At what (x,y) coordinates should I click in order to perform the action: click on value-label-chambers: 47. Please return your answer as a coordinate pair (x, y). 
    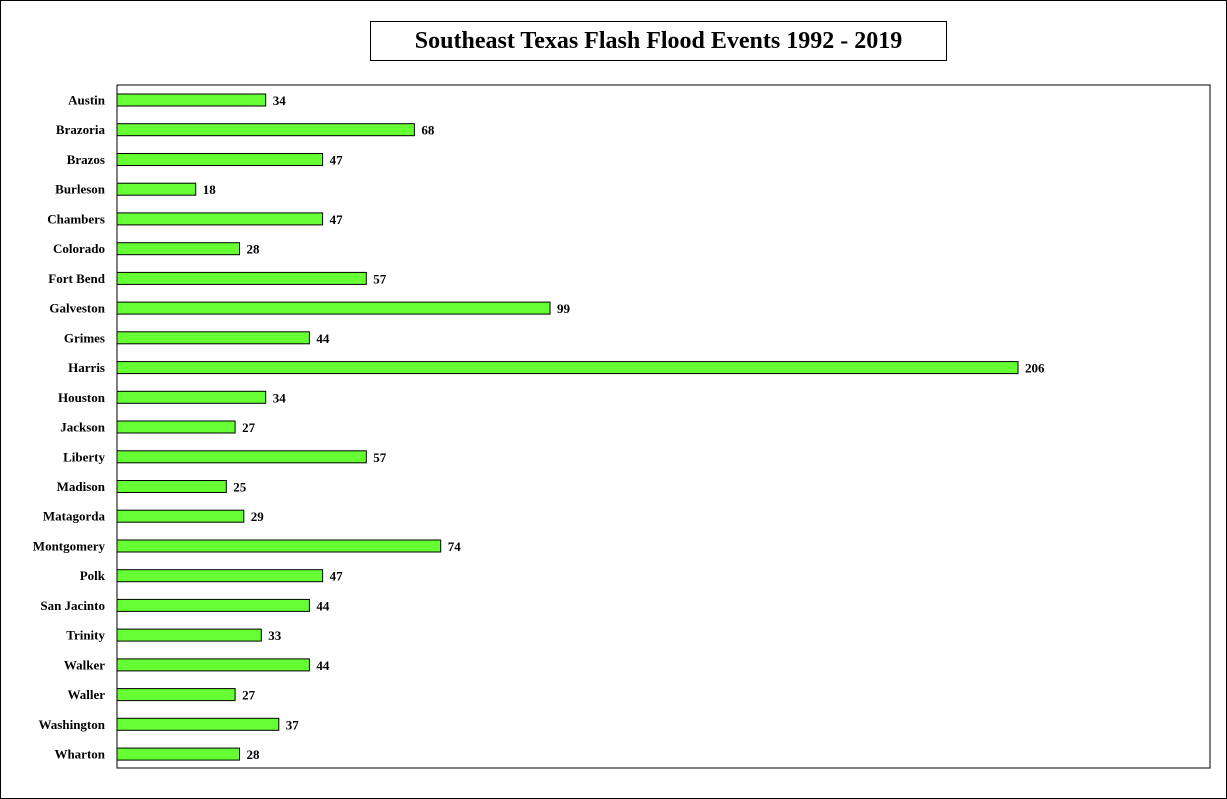
    Looking at the image, I should click on (337, 219).